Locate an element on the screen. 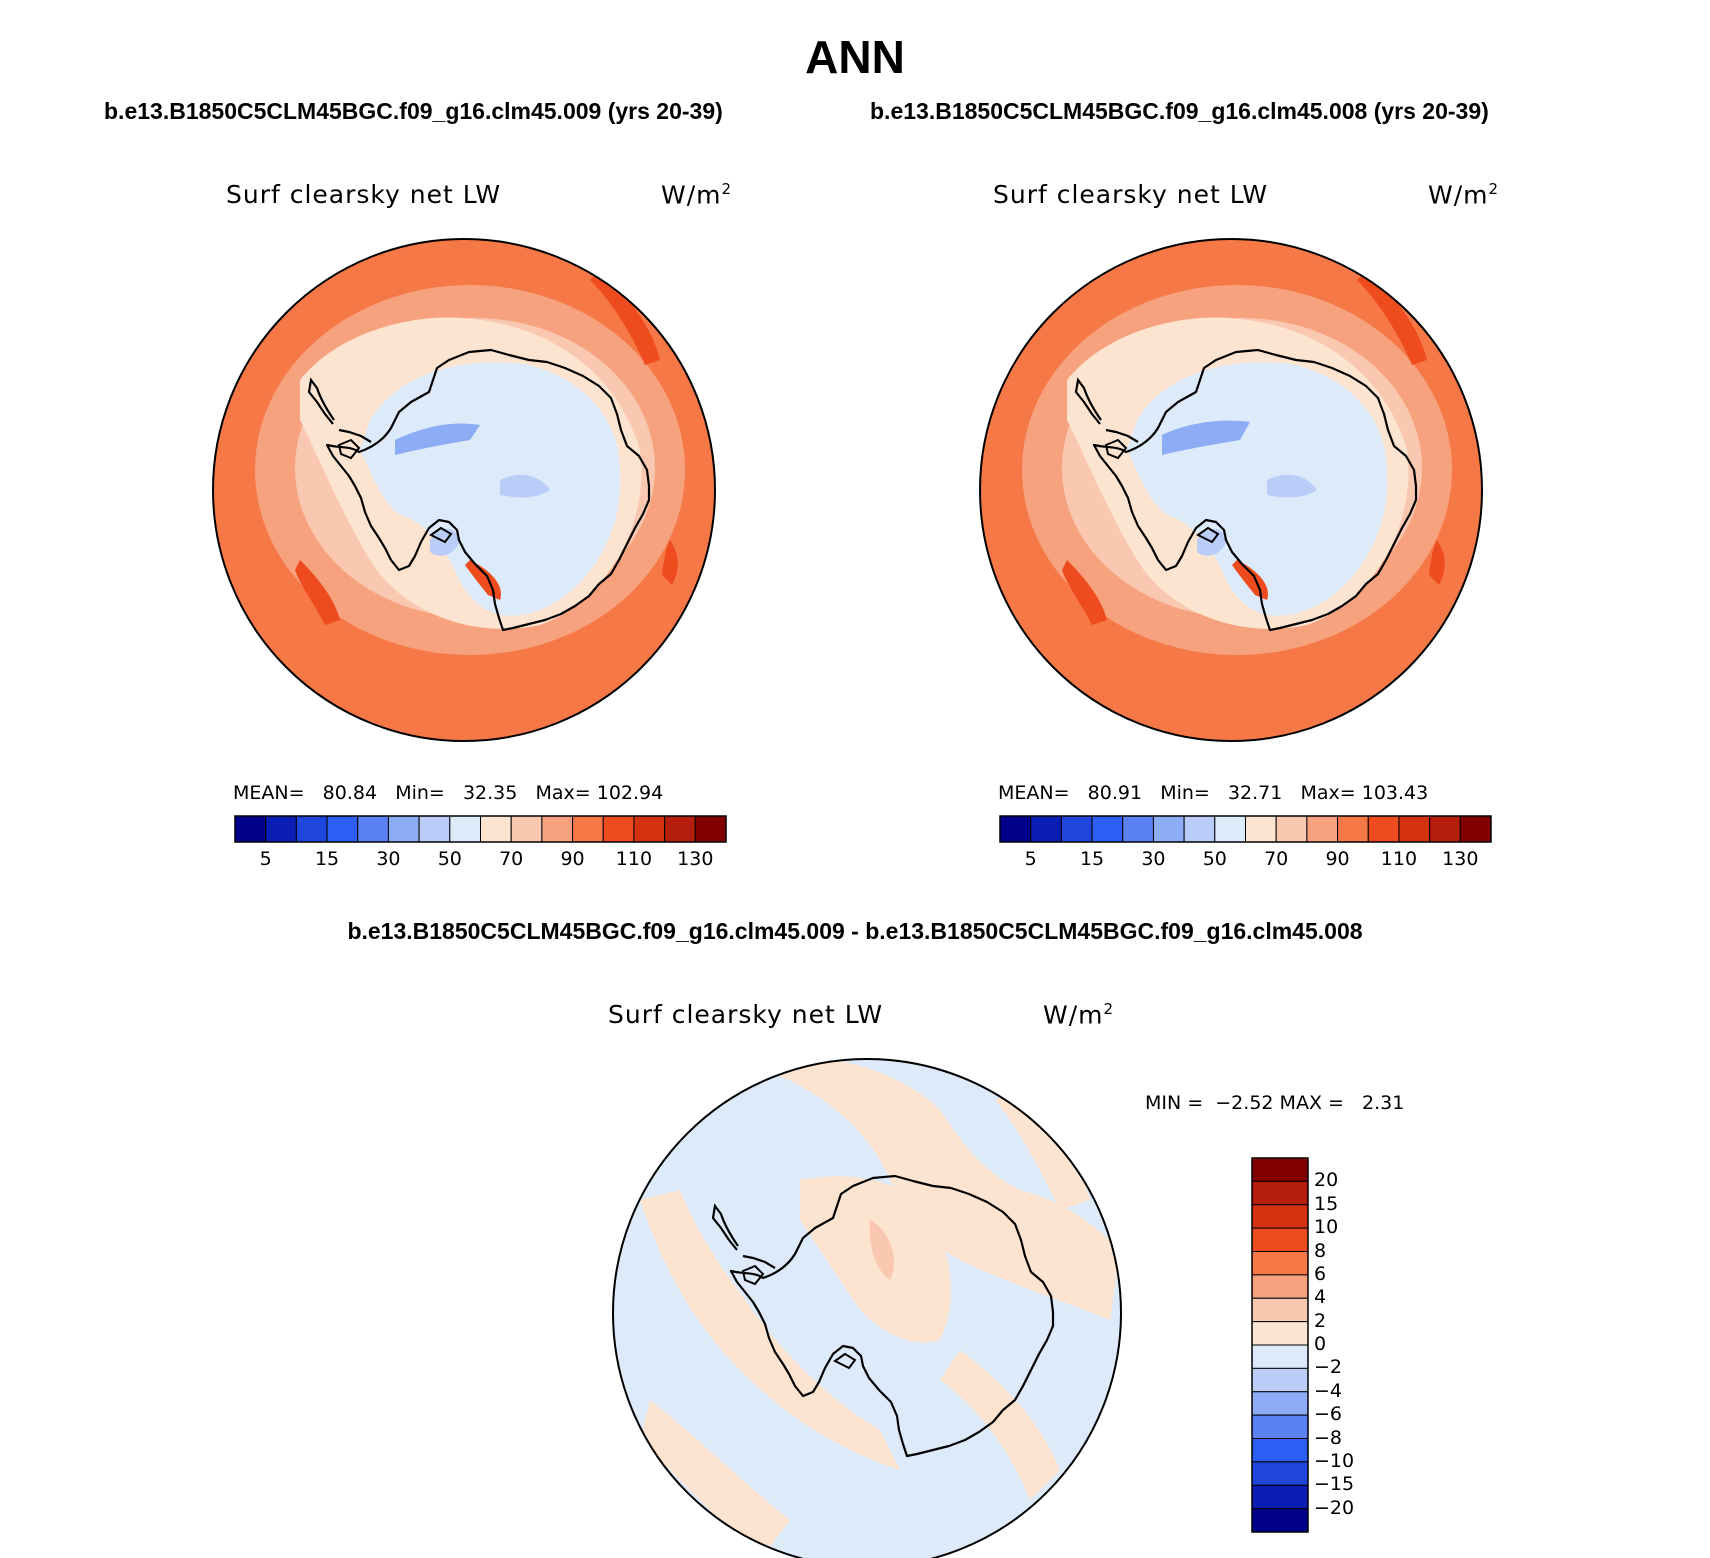 This screenshot has height=1558, width=1710. panel-b-stats: MEAN= 80.91 Min= 32.71 Max= 103.43 is located at coordinates (1213, 793).